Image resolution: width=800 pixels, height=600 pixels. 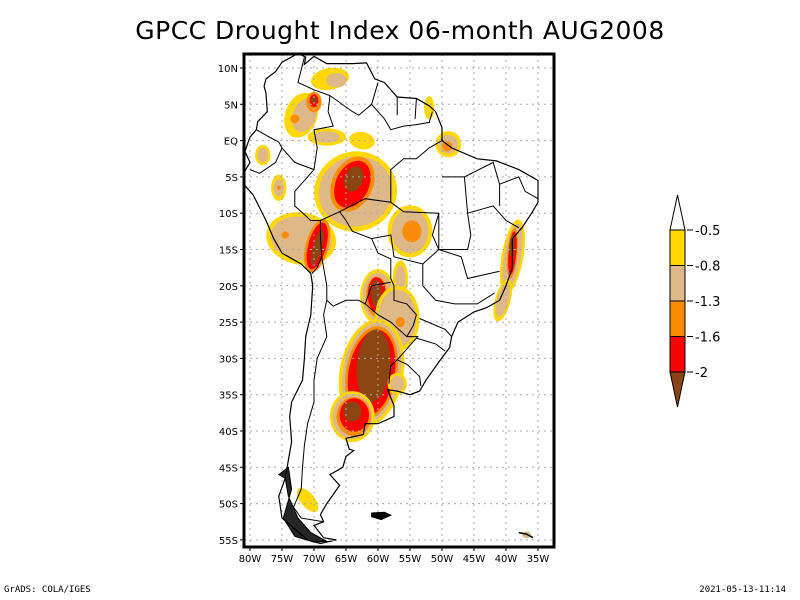 I want to click on y-tick-label: 55S, so click(x=228, y=541).